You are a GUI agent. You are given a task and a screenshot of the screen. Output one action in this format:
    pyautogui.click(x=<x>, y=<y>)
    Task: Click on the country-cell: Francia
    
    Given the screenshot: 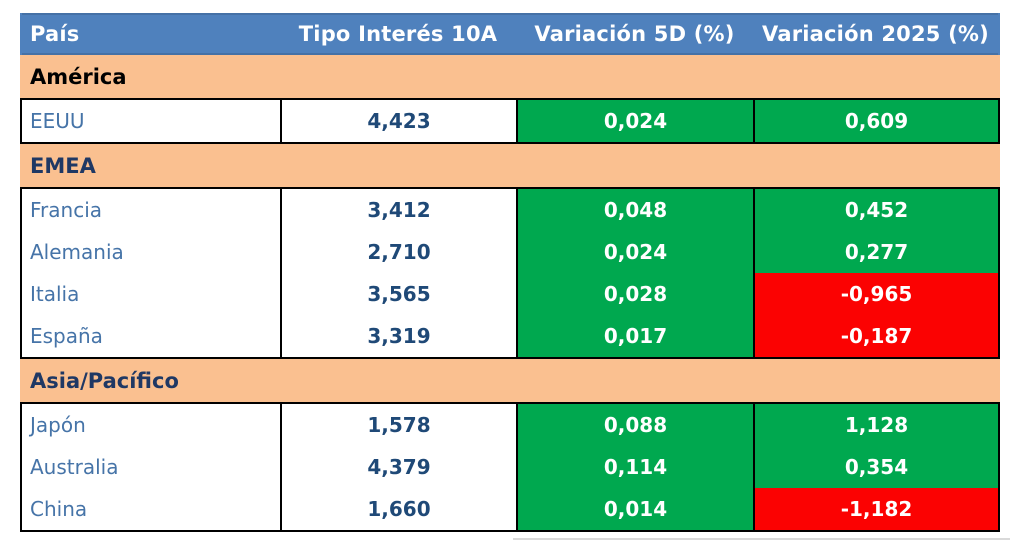 What is the action you would take?
    pyautogui.click(x=66, y=210)
    